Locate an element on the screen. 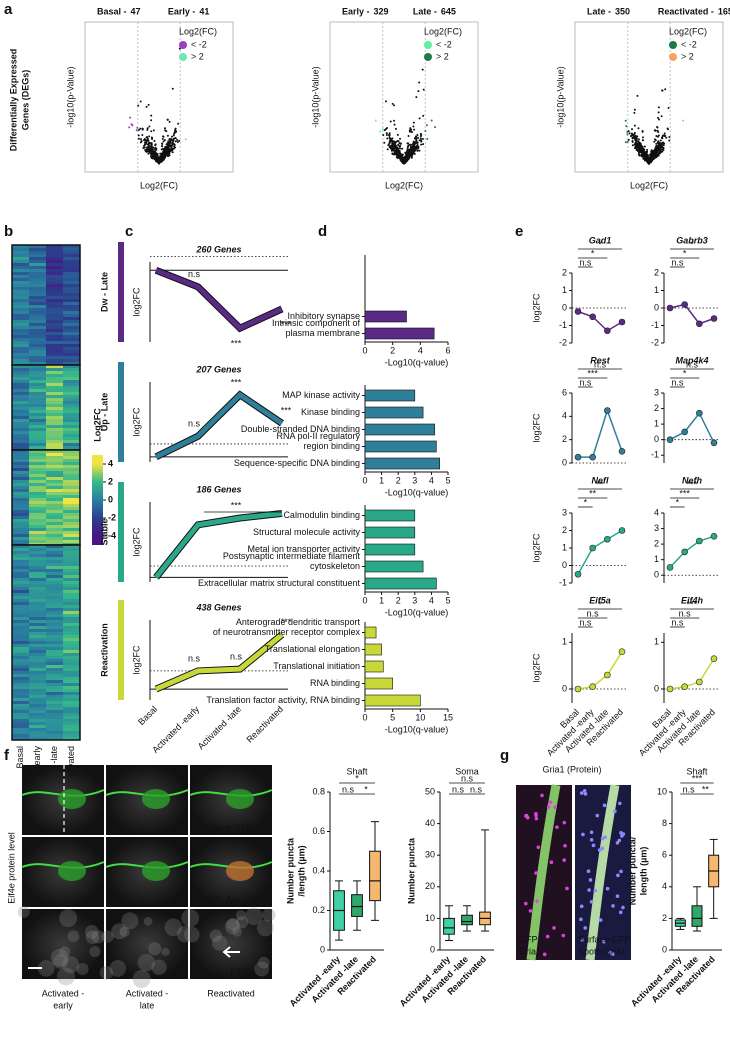  y-tick-label: 1 is located at coordinates (564, 290).